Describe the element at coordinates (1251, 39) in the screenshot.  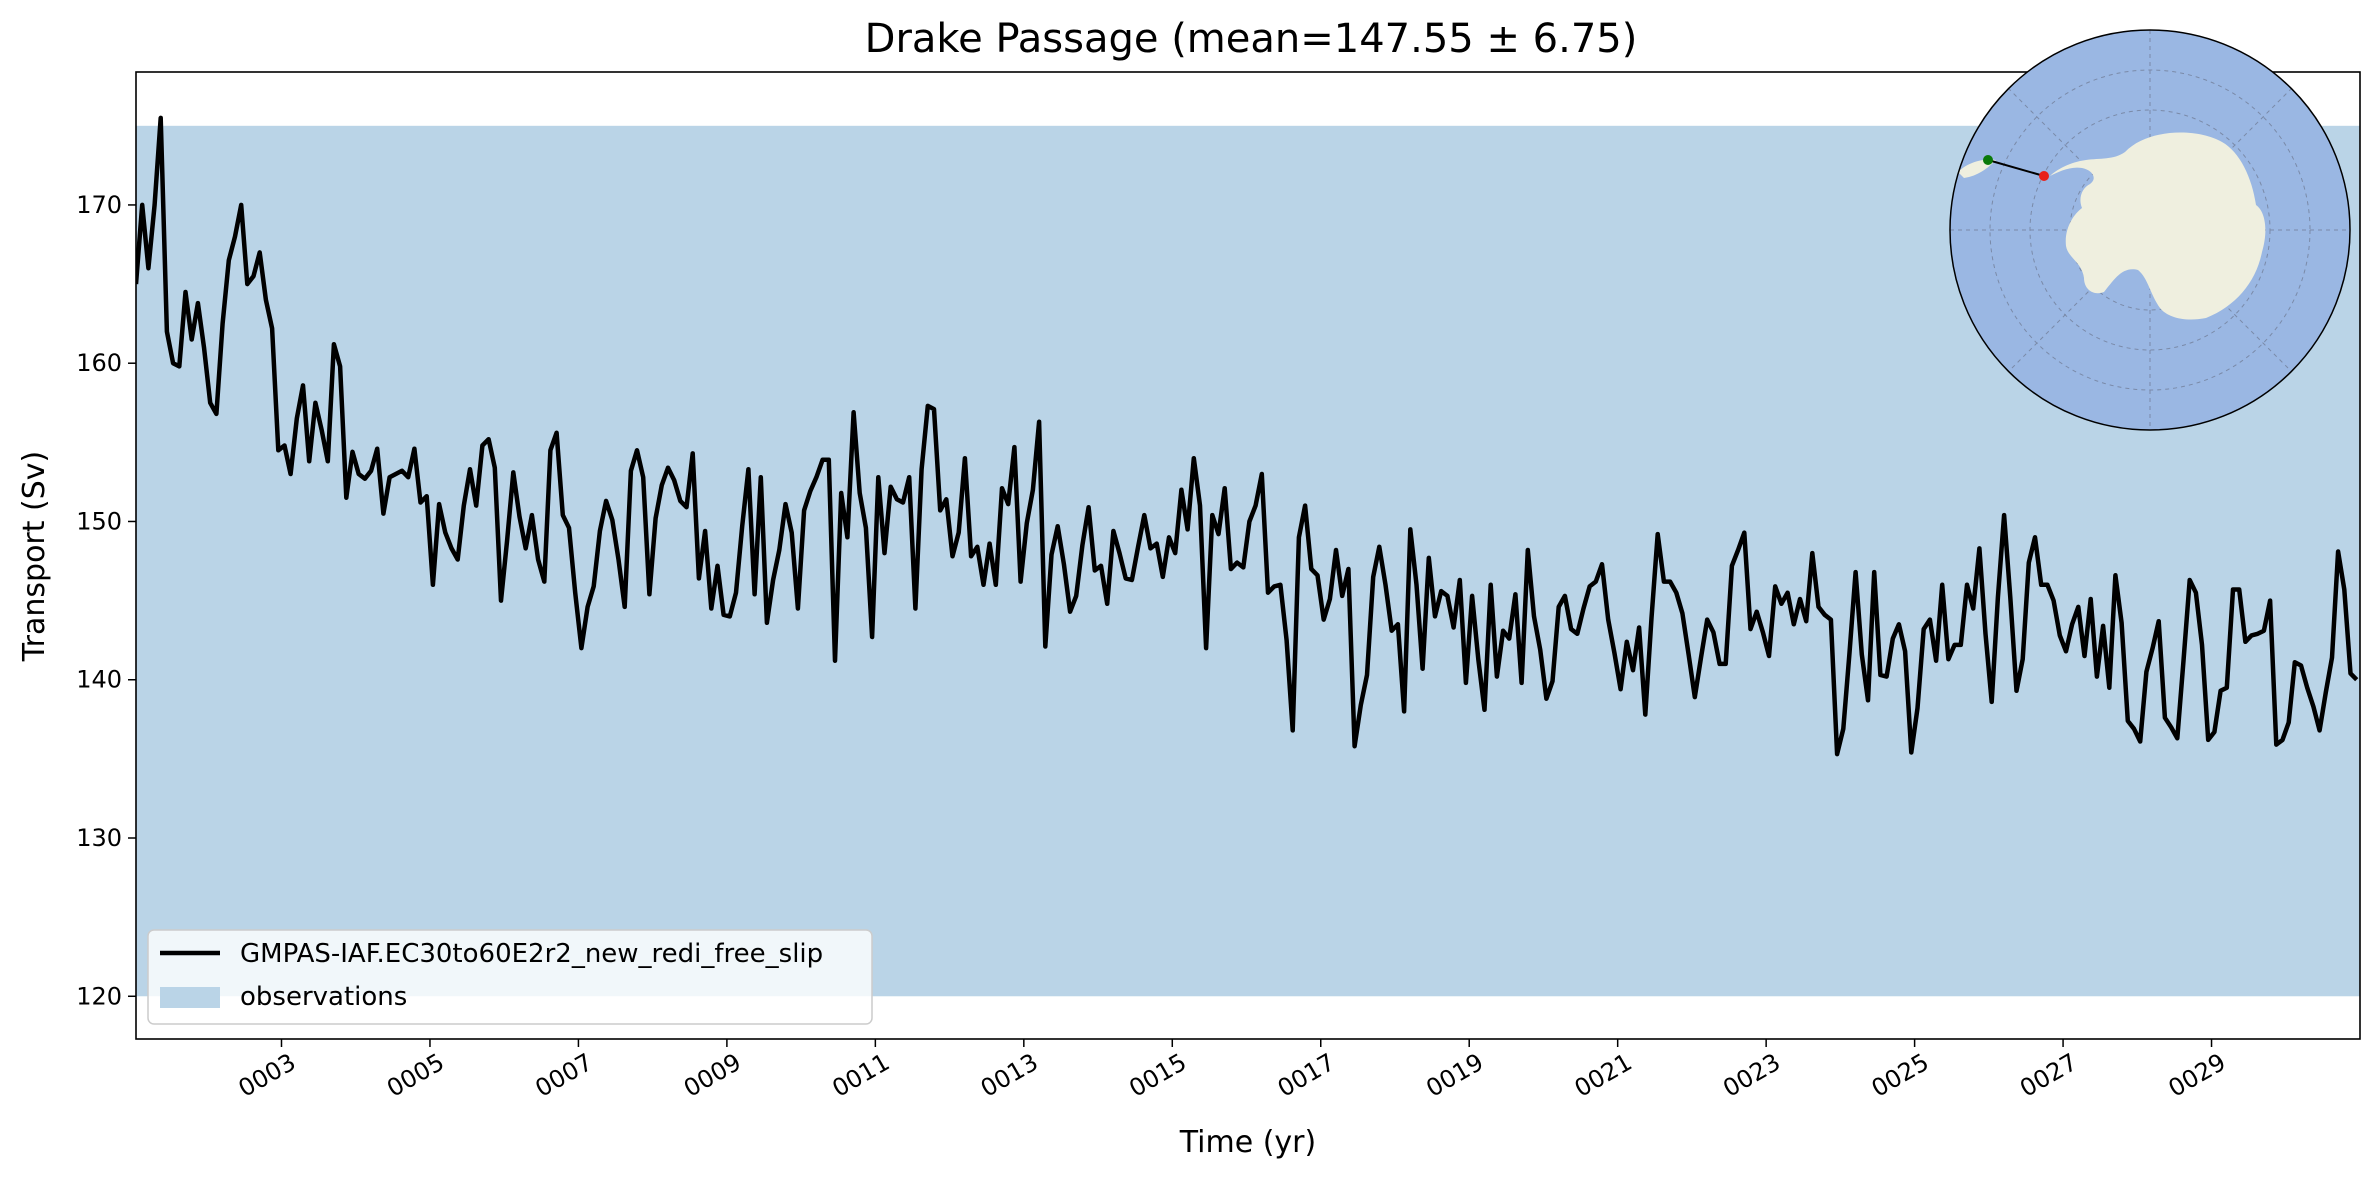
I see `chart-title: Drake Passage (mean=147.55 ± 6.75)` at that location.